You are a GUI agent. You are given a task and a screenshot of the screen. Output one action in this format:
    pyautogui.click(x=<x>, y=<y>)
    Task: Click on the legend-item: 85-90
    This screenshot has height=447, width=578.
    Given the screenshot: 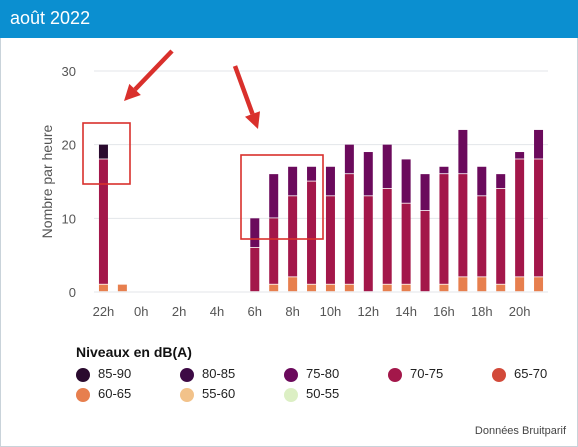 What is the action you would take?
    pyautogui.click(x=103, y=374)
    